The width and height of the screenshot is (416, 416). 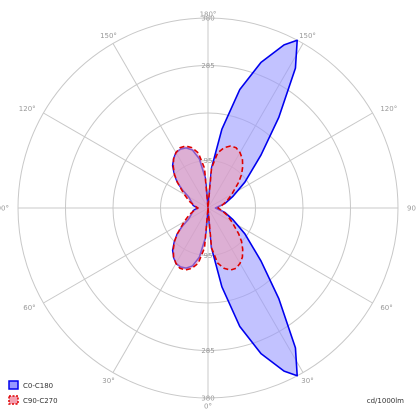 What do you see at coordinates (307, 36) in the screenshot?
I see `angle-label-150-right: 150°` at bounding box center [307, 36].